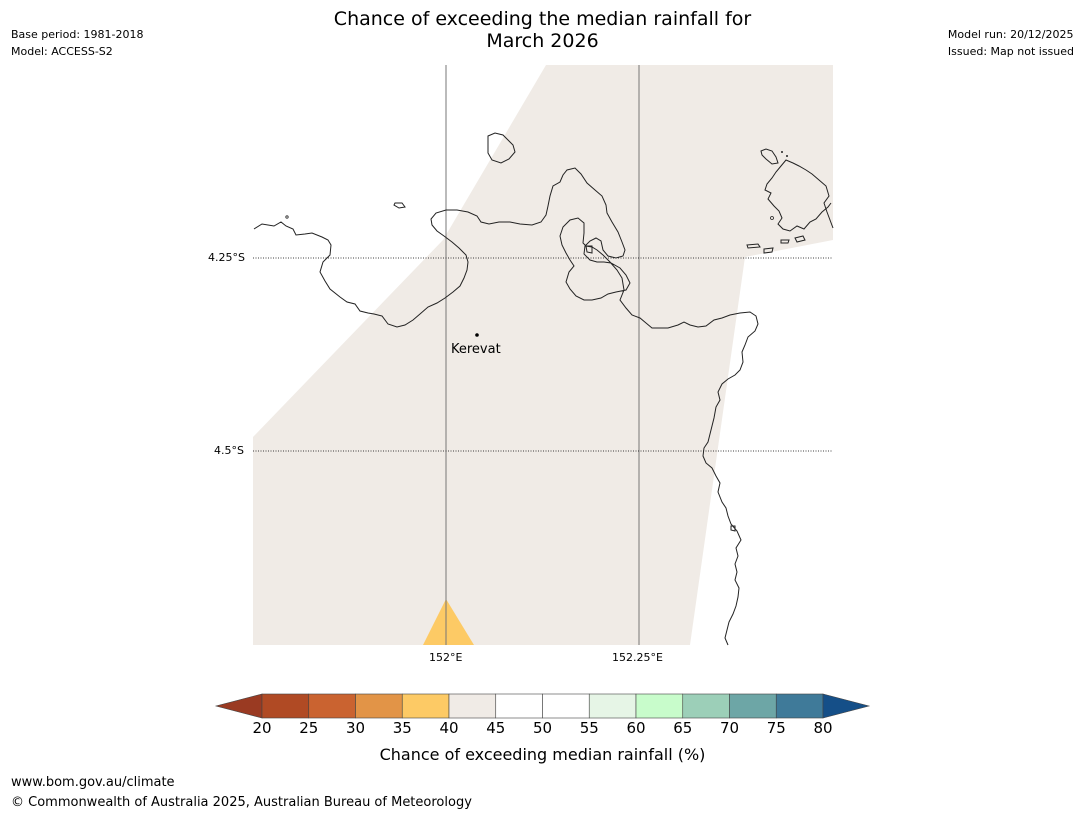 This screenshot has height=816, width=1085. Describe the element at coordinates (449, 728) in the screenshot. I see `colorbar-tick-label: 40` at that location.